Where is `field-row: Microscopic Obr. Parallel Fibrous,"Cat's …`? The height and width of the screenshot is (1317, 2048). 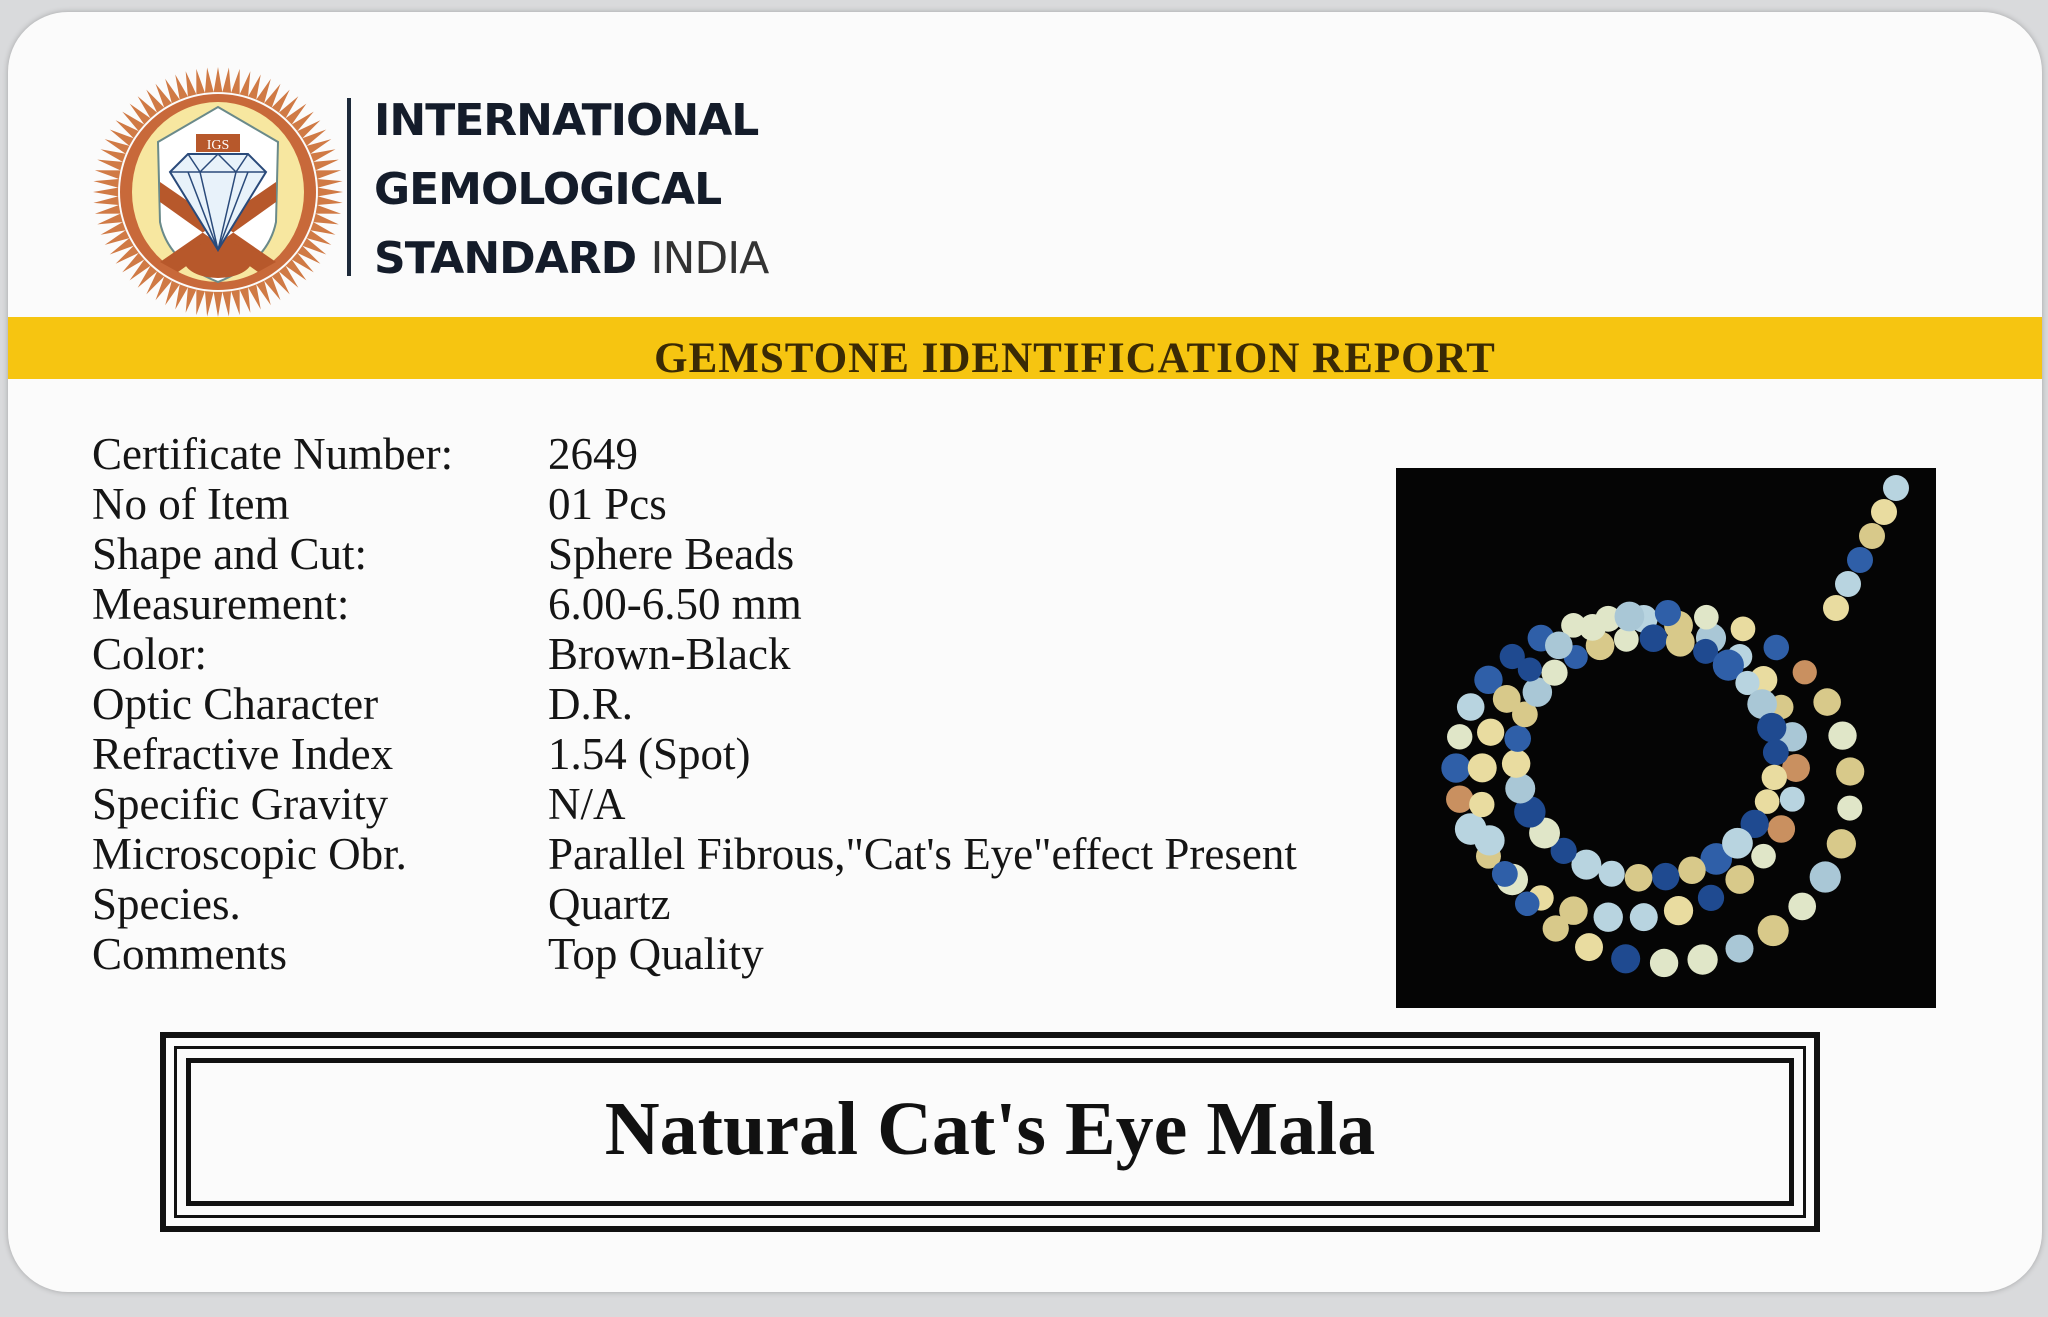
field-row: Microscopic Obr. Parallel Fibrous,"Cat's … is located at coordinates (694, 854).